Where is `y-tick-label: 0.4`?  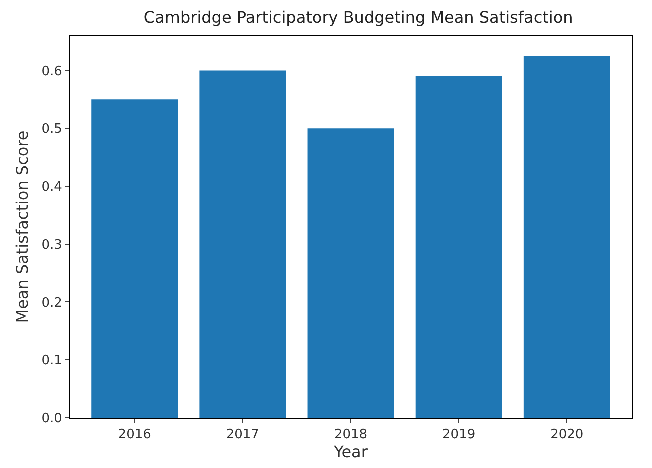 y-tick-label: 0.4 is located at coordinates (52, 188).